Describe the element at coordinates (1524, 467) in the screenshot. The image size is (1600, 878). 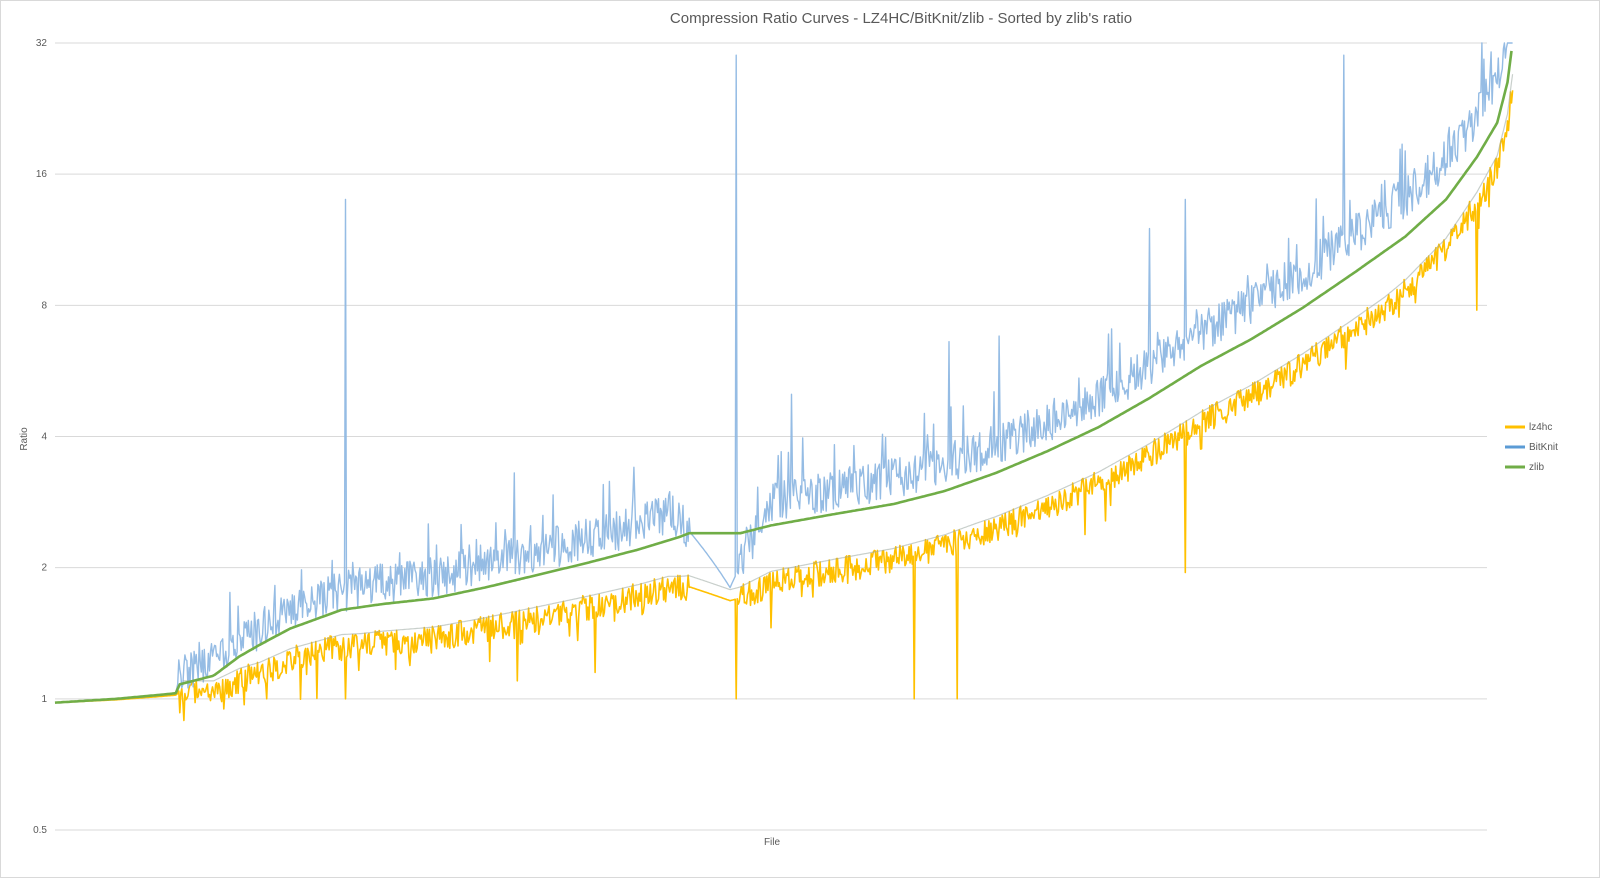
I see `legend-item-zlib: zlib` at that location.